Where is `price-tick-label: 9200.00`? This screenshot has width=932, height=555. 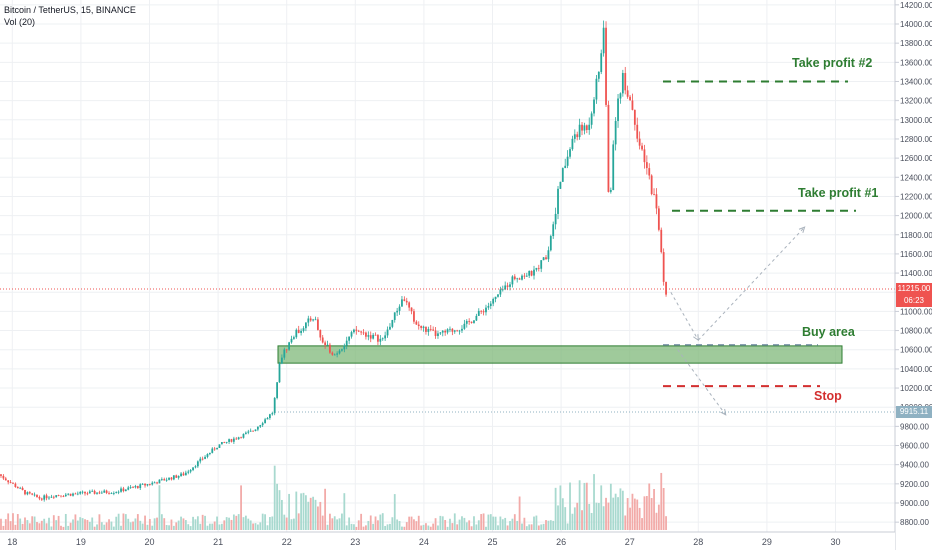
price-tick-label: 9200.00 is located at coordinates (914, 484).